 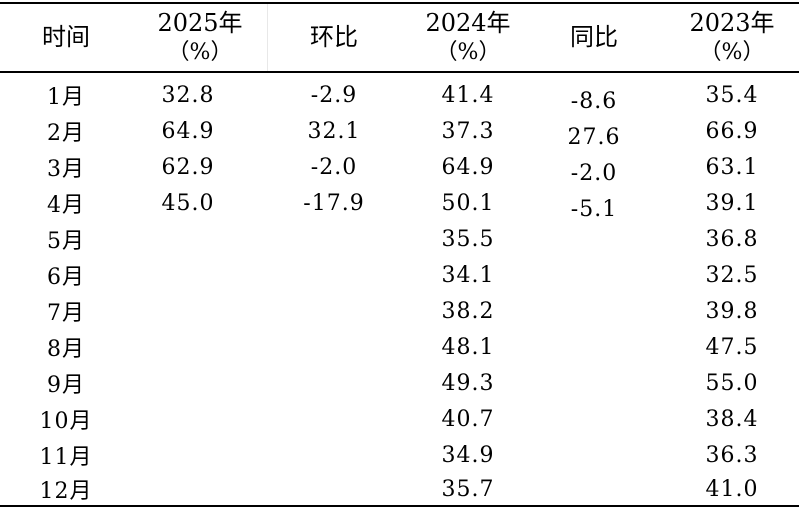 What do you see at coordinates (334, 95) in the screenshot?
I see `cell-mom: -2.9` at bounding box center [334, 95].